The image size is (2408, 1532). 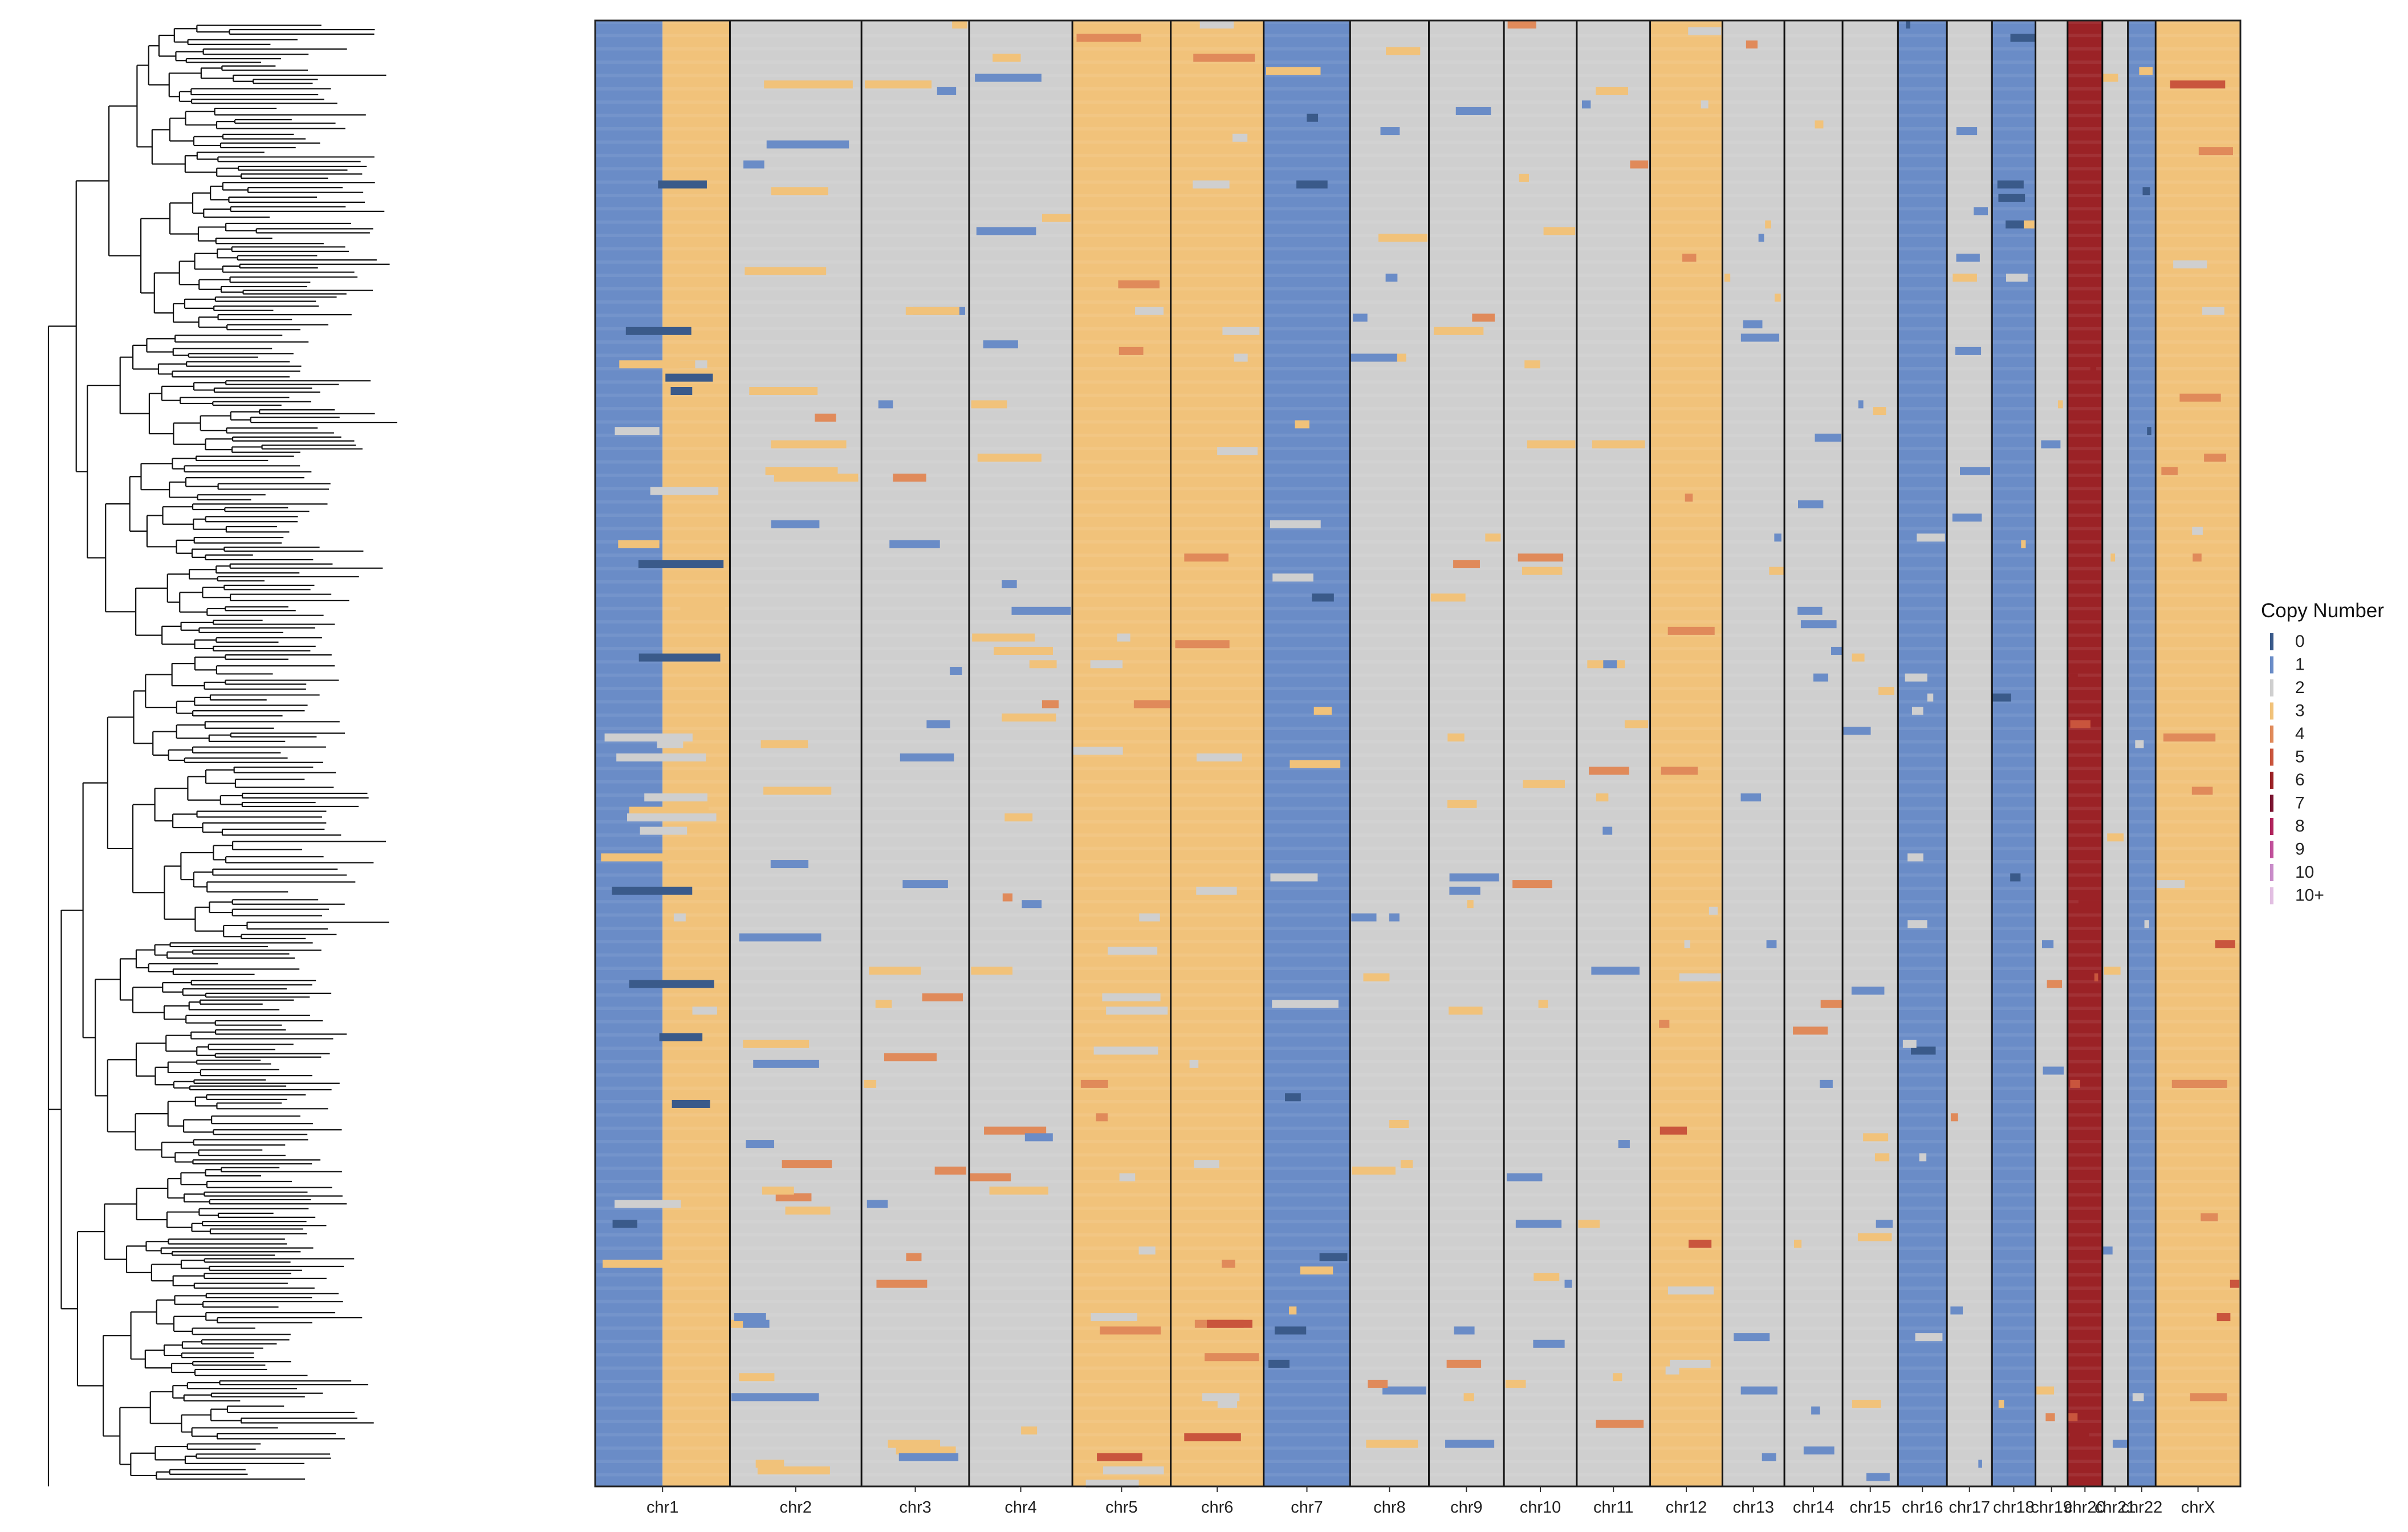 What do you see at coordinates (1389, 1507) in the screenshot?
I see `chromosome-label-chr8: chr8` at bounding box center [1389, 1507].